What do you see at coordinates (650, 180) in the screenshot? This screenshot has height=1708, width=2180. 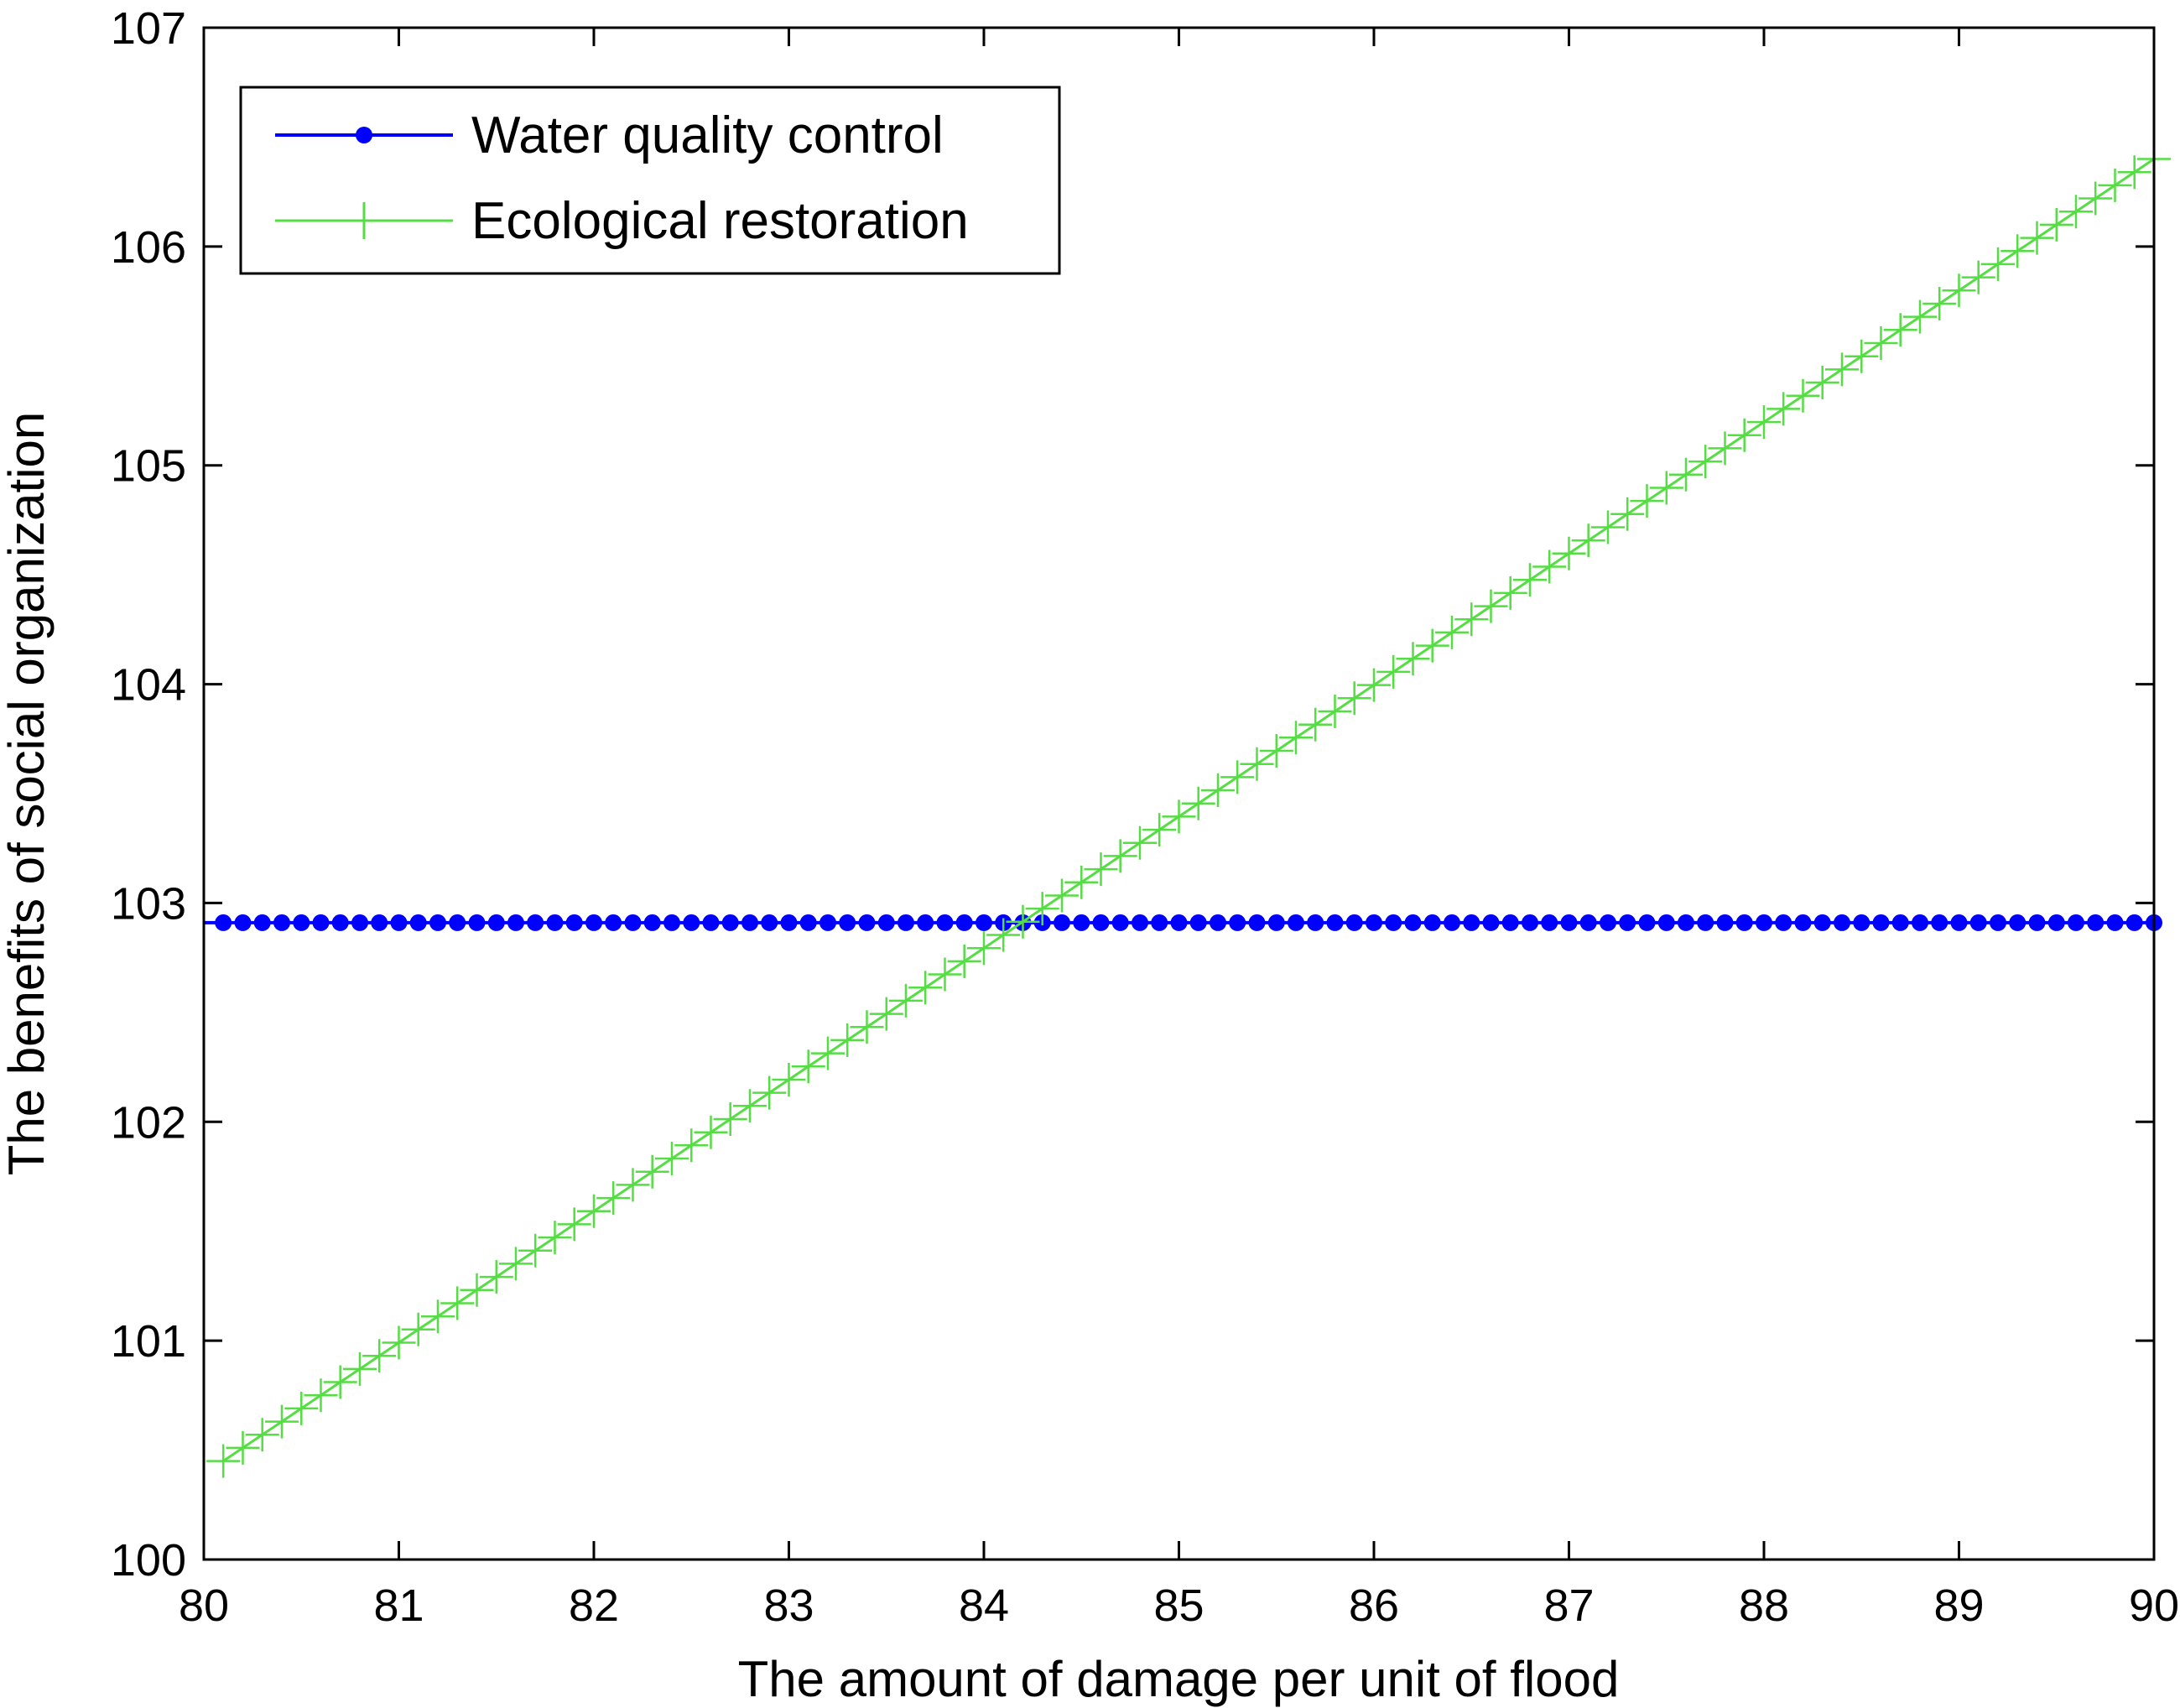 I see `legend-box` at bounding box center [650, 180].